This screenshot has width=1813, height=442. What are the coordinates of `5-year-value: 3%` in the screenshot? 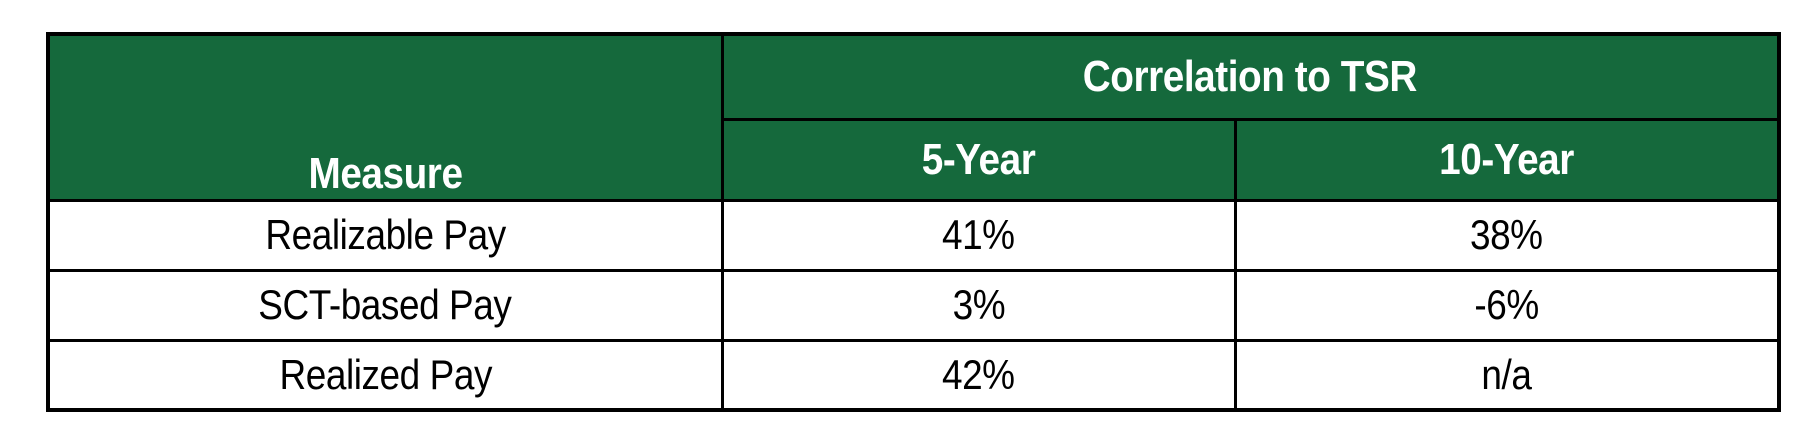 It's located at (978, 304).